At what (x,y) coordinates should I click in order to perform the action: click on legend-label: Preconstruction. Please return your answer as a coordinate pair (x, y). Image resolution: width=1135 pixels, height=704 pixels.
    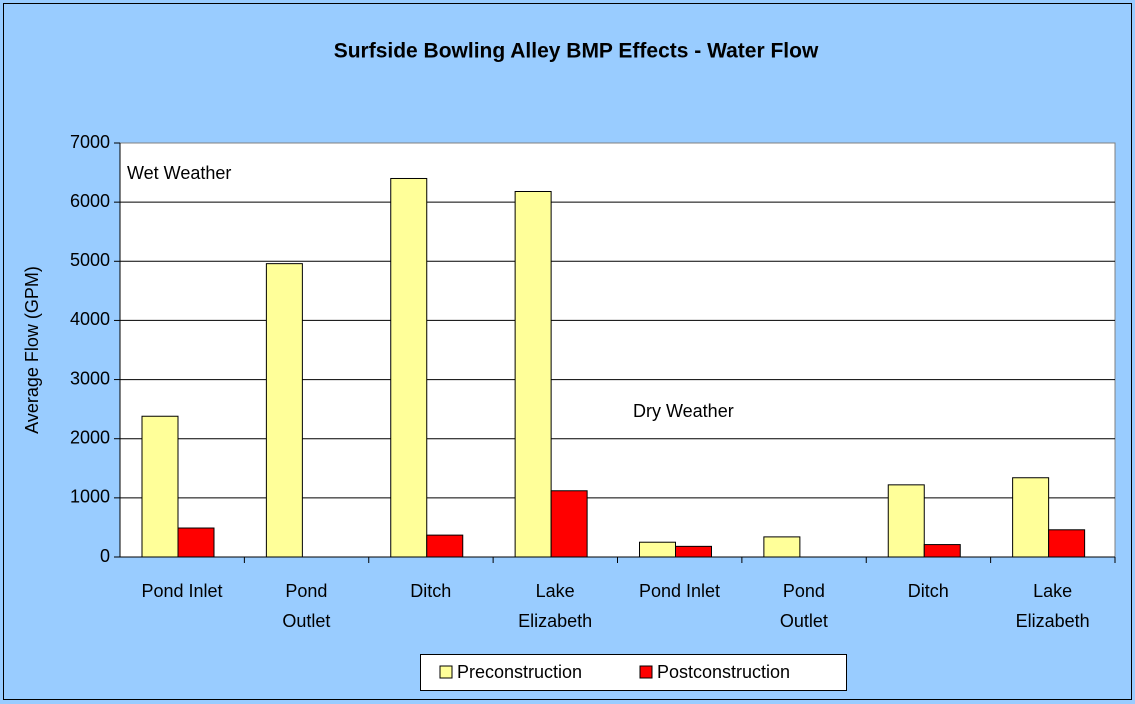
    Looking at the image, I should click on (519, 672).